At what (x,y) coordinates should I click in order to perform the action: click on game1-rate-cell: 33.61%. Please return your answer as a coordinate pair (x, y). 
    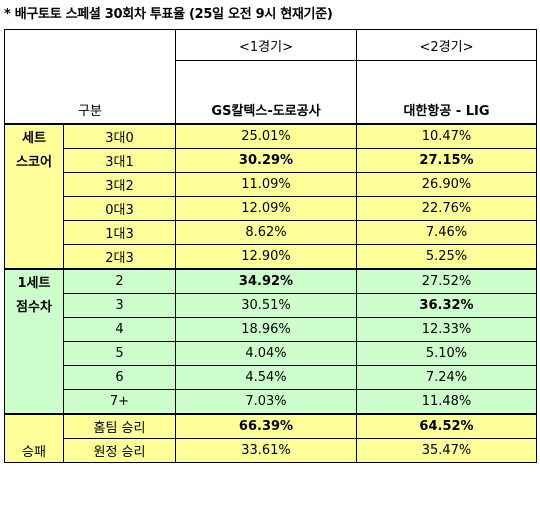
    Looking at the image, I should click on (266, 450).